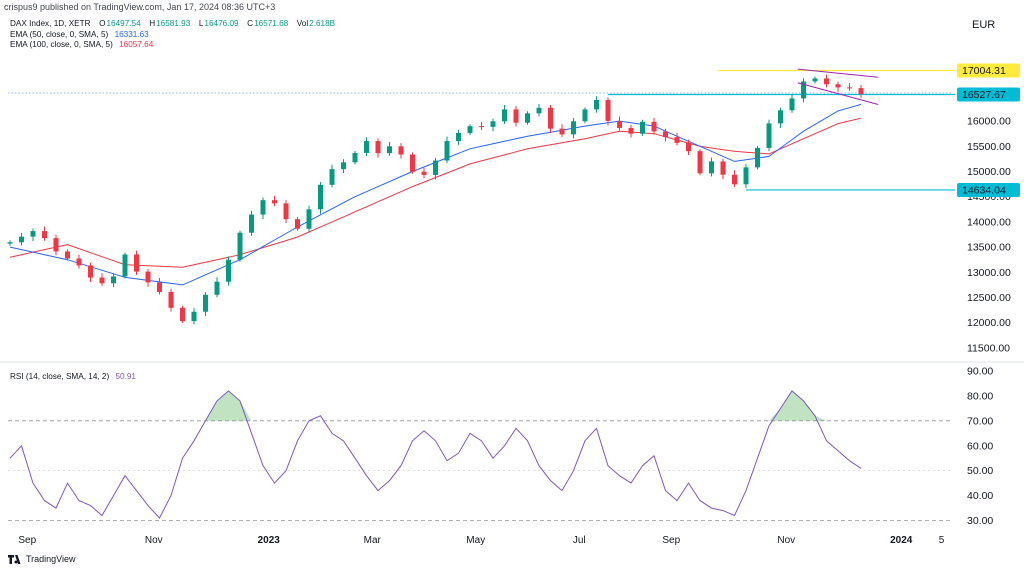  I want to click on price-axis-tick-label: 15500.00, so click(989, 147).